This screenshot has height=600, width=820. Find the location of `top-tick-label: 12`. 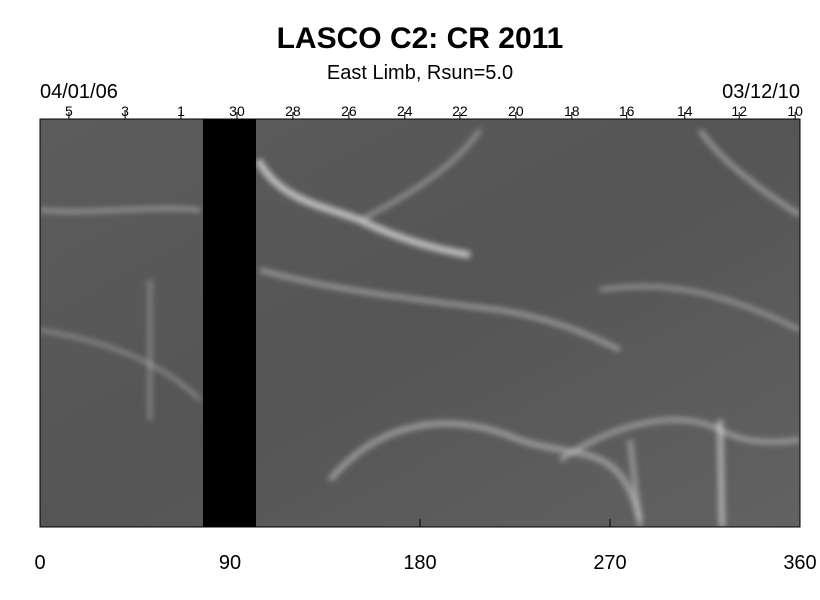

top-tick-label: 12 is located at coordinates (739, 111).